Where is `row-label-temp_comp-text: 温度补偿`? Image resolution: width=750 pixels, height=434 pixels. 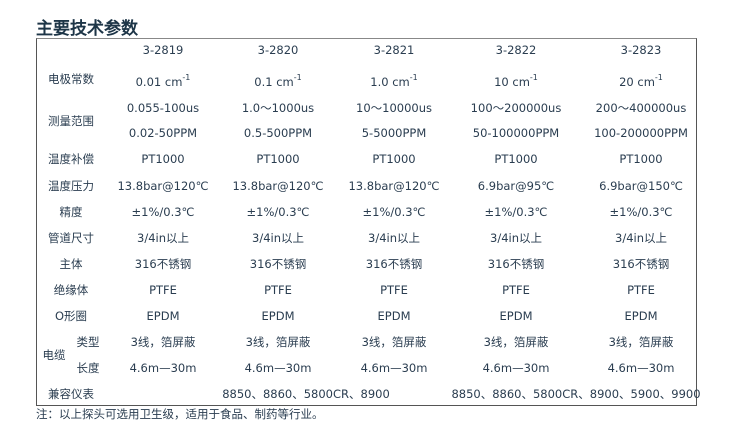 row-label-temp_comp-text: 温度补偿 is located at coordinates (71, 159).